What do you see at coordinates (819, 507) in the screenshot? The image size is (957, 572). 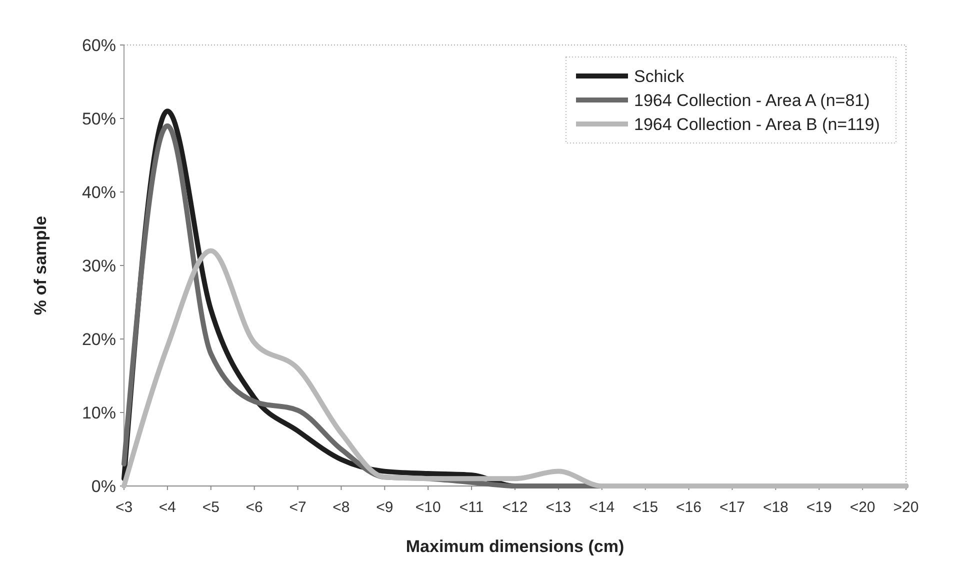 I see `x-tick-label: <19` at bounding box center [819, 507].